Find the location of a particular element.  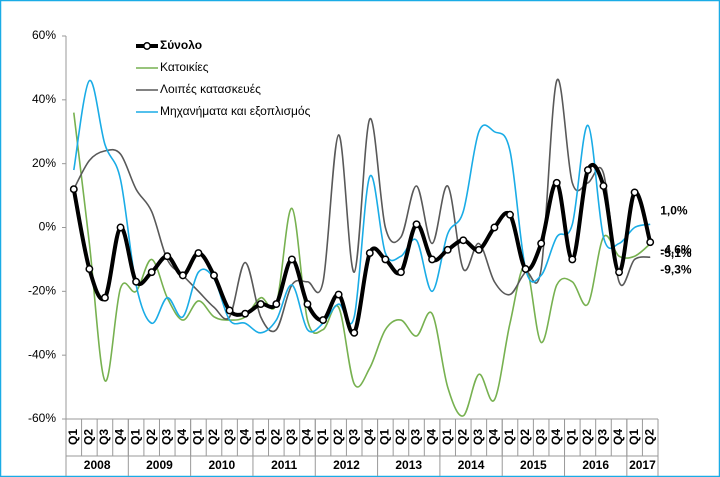

y-tick-label: 40% is located at coordinates (44, 99).